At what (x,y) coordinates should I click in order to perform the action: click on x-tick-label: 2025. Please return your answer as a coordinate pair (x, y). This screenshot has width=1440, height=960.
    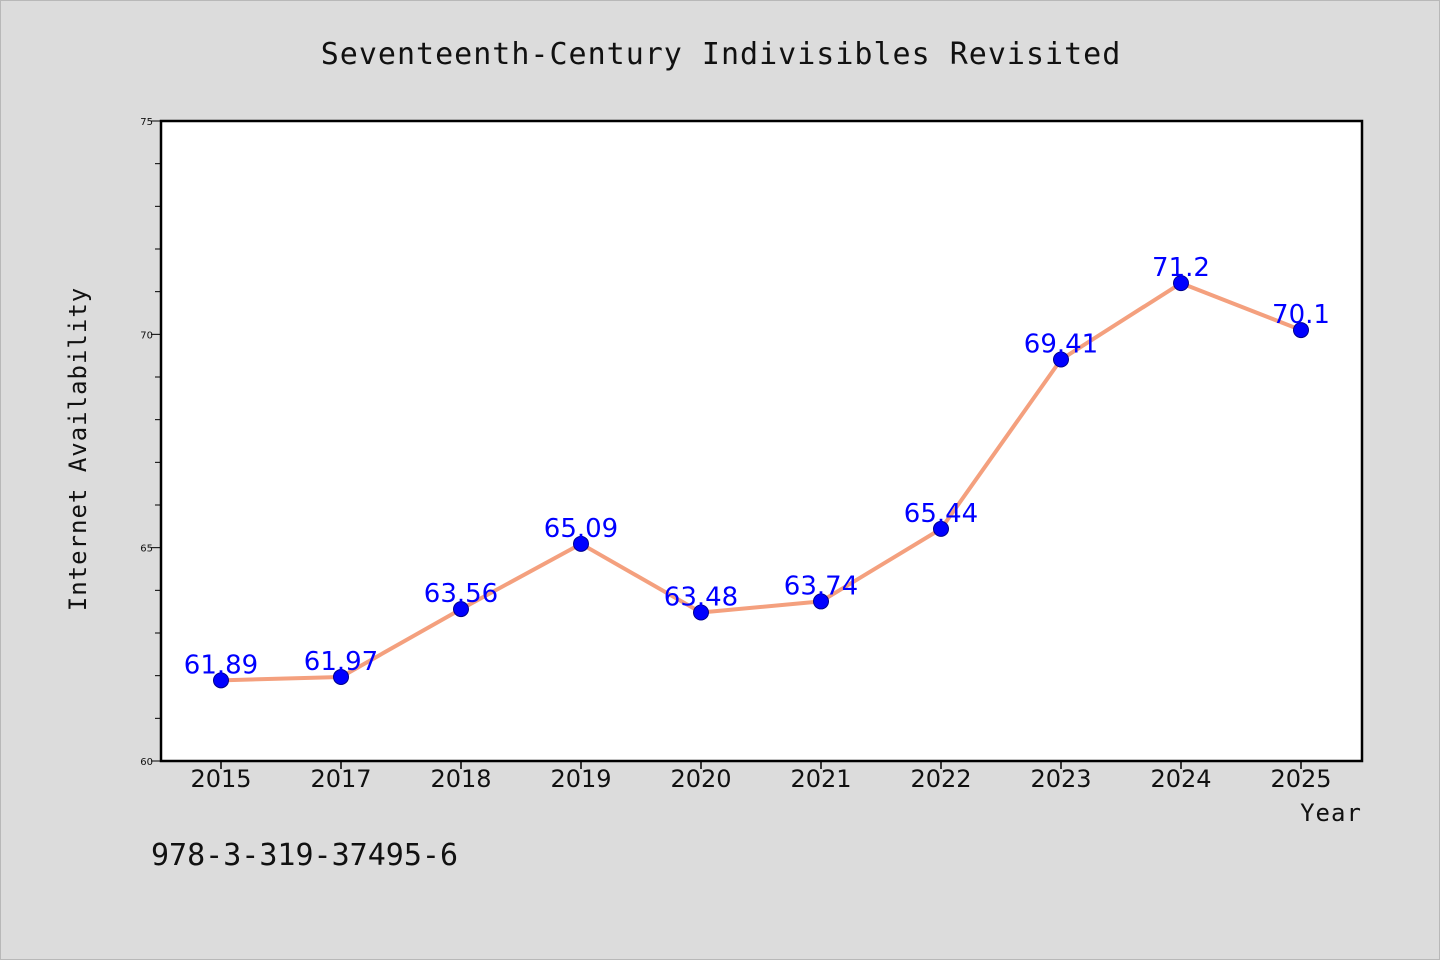
    Looking at the image, I should click on (1300, 779).